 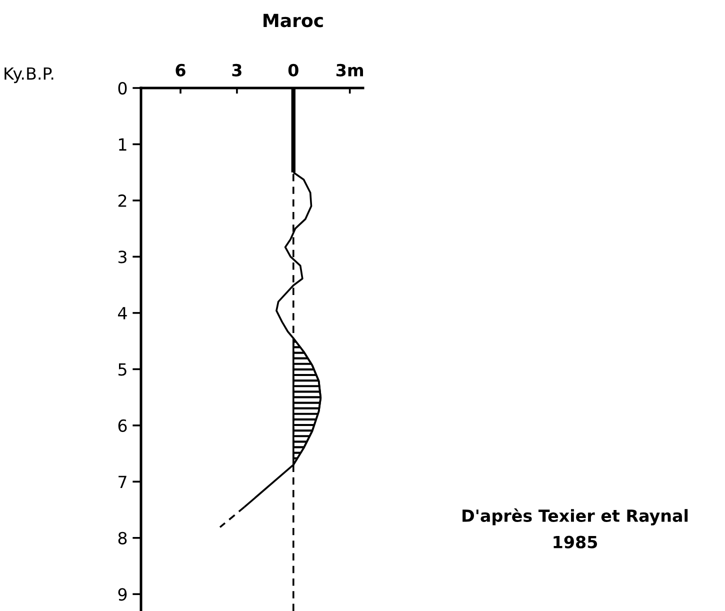 I want to click on y-tick-label: 4, so click(x=122, y=313).